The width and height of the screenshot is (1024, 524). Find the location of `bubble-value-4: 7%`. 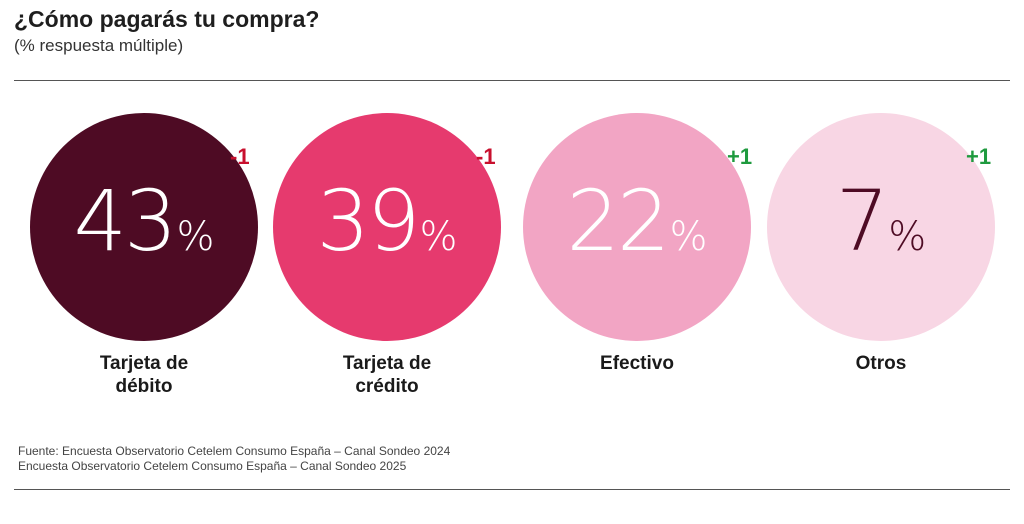

bubble-value-4: 7% is located at coordinates (881, 221).